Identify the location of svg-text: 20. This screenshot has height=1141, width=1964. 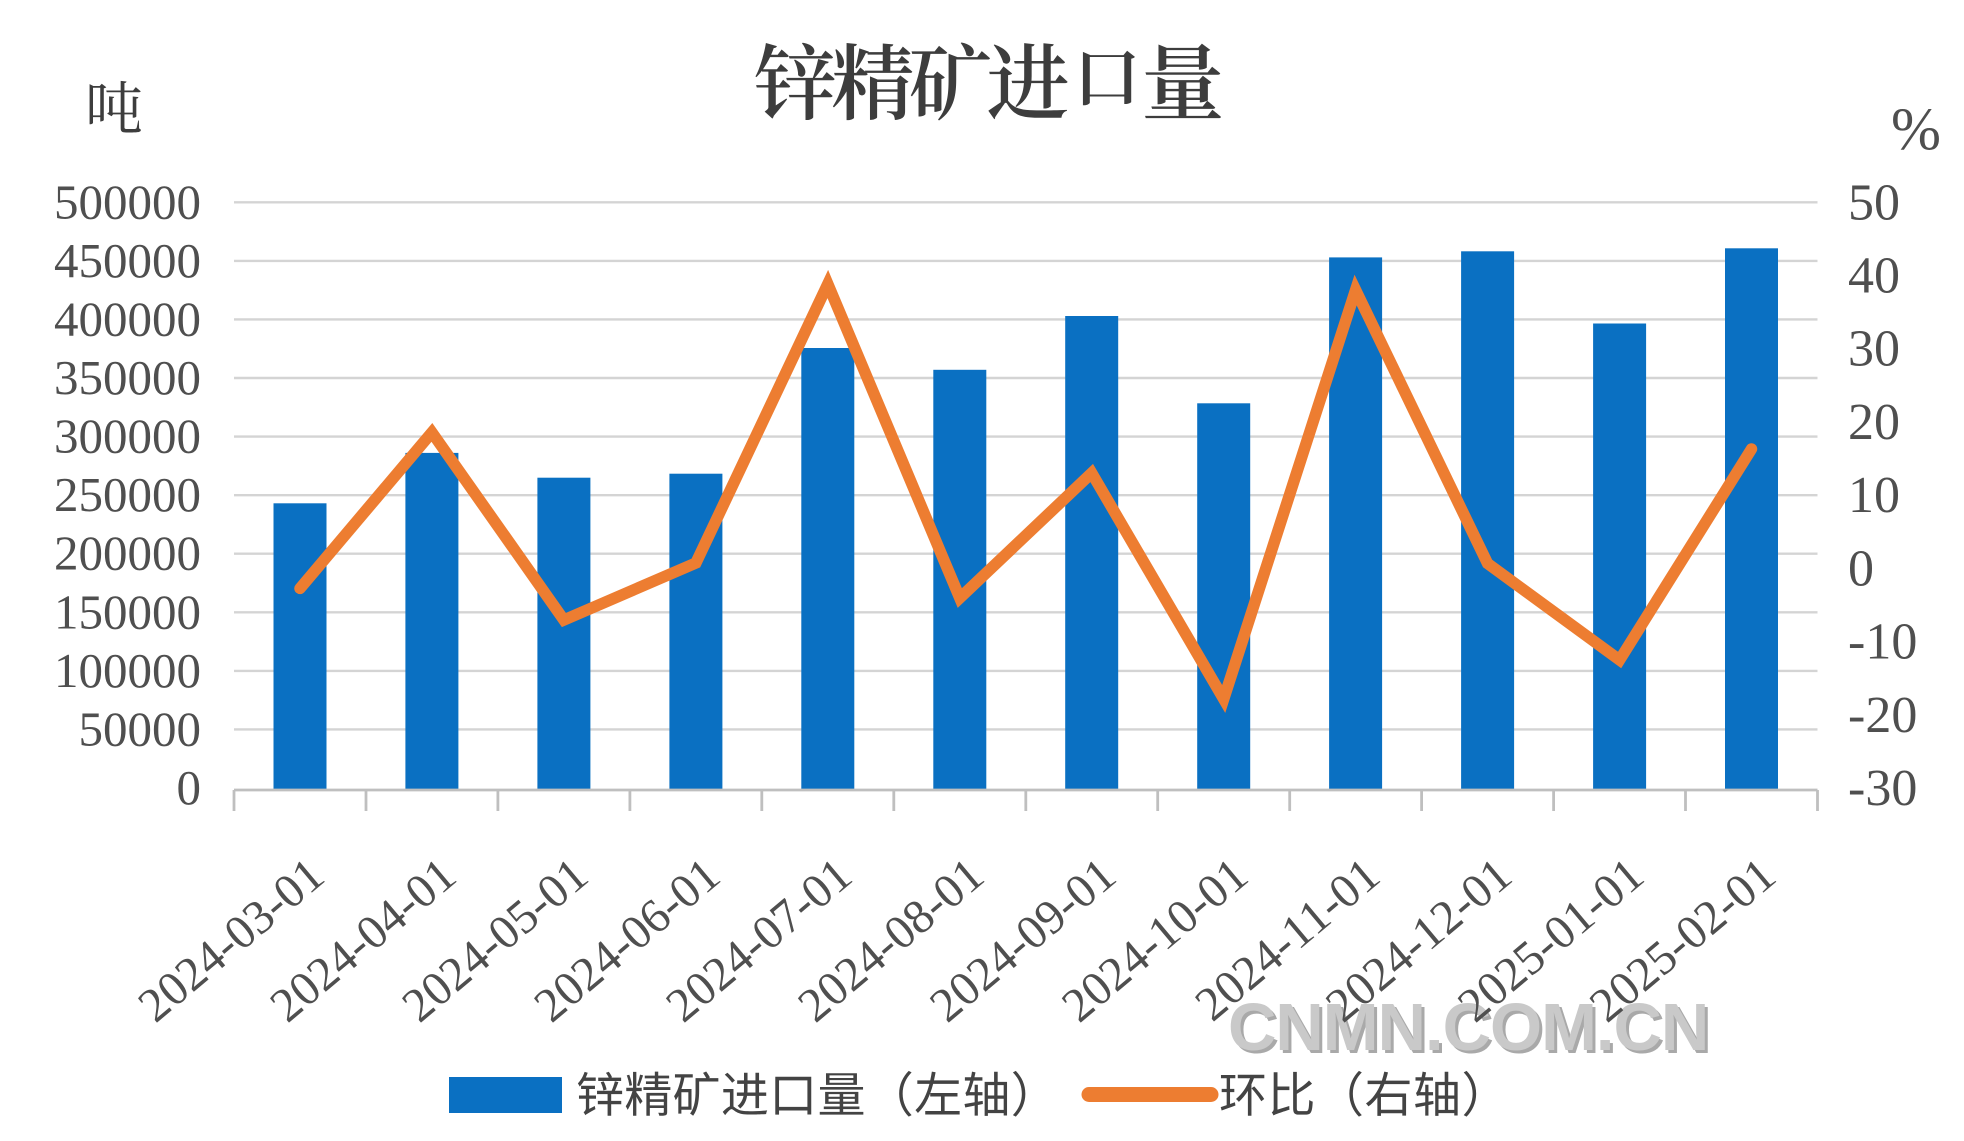
(1874, 422).